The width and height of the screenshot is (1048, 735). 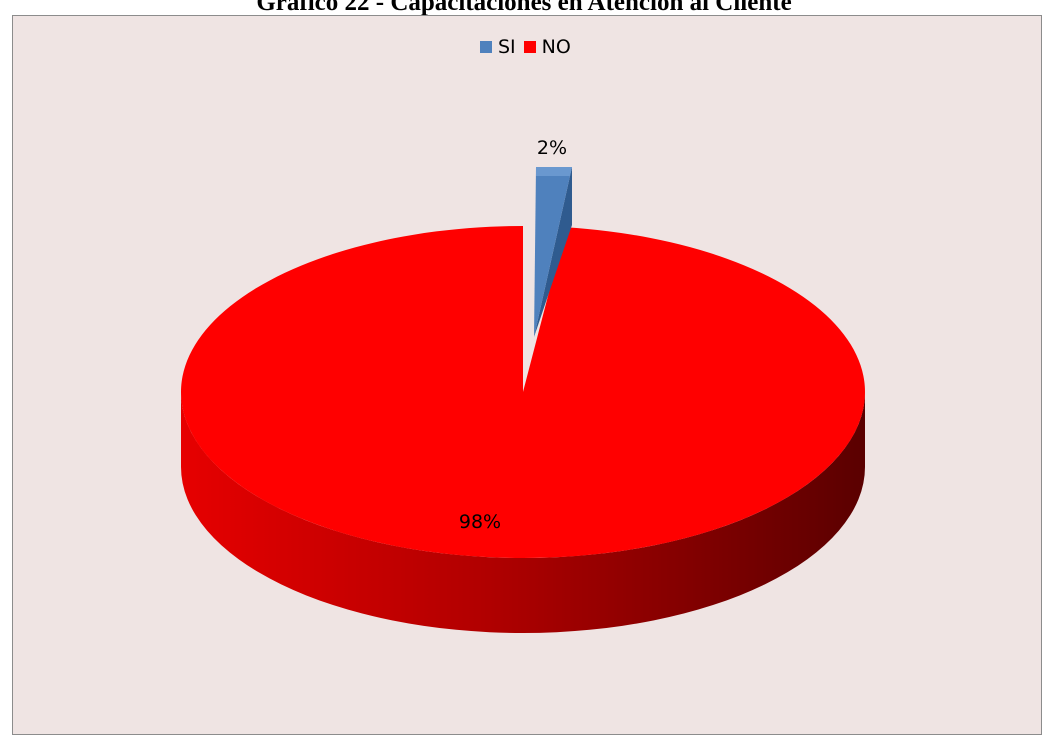 I want to click on legend-item-si: SI, so click(x=498, y=47).